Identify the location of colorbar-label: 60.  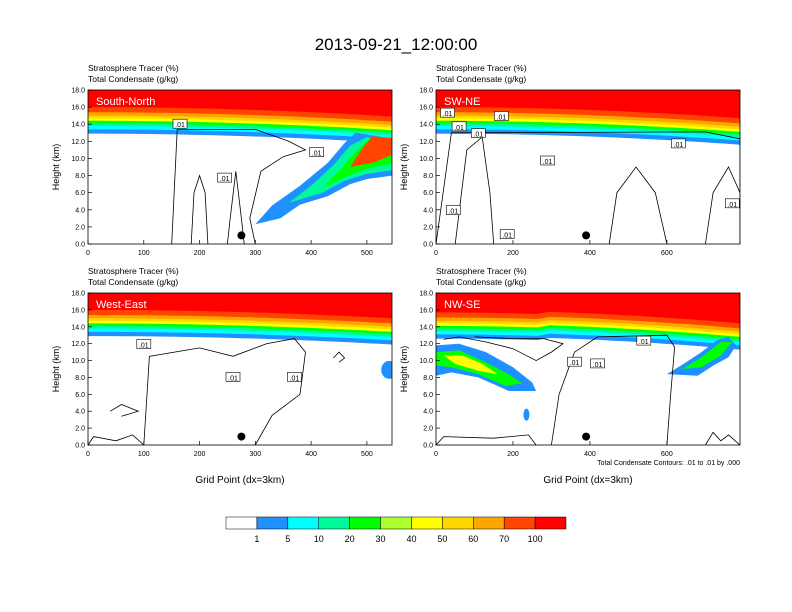
(473, 539).